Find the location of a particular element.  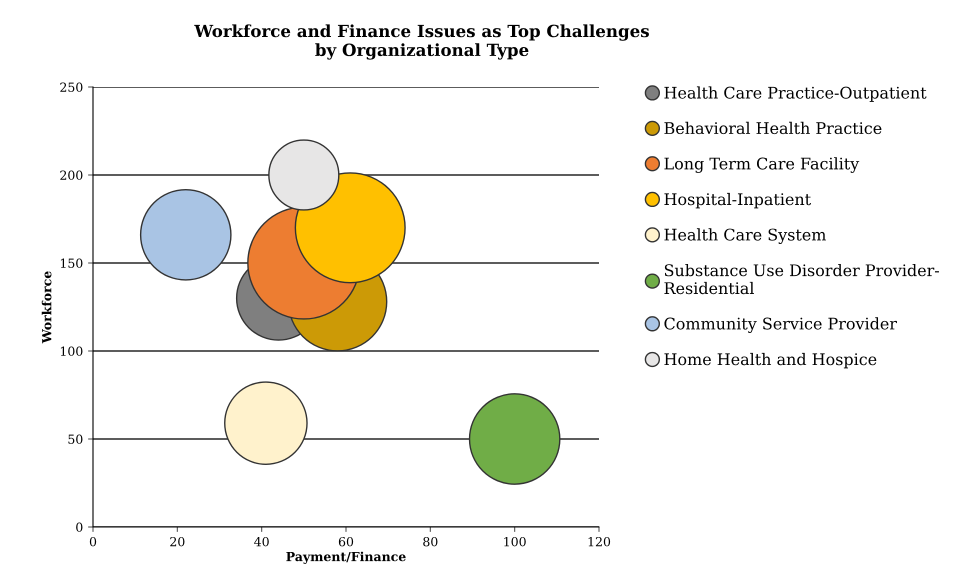

legend-label: Long Term Care Facility is located at coordinates (762, 165).